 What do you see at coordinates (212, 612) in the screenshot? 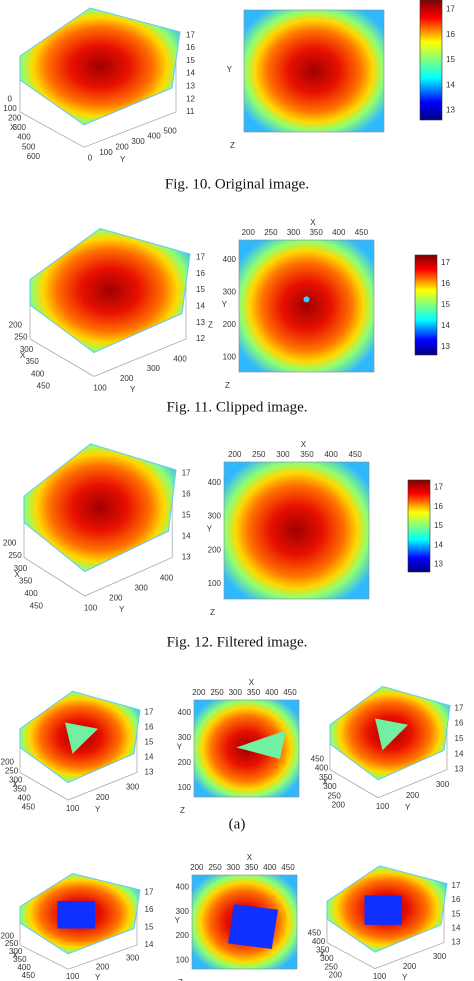
I see `z-axis-label: Z` at bounding box center [212, 612].